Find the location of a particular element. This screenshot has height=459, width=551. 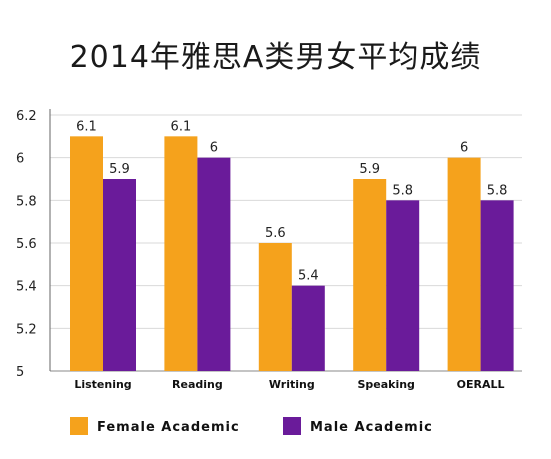

x-tick-label: Speaking is located at coordinates (385, 384).